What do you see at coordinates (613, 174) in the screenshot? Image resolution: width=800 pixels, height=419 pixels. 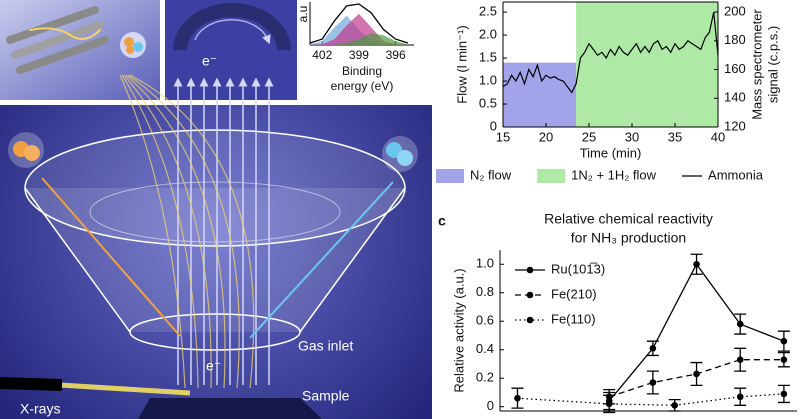 I see `legend-label: 1N₂ + 1H₂ flow` at bounding box center [613, 174].